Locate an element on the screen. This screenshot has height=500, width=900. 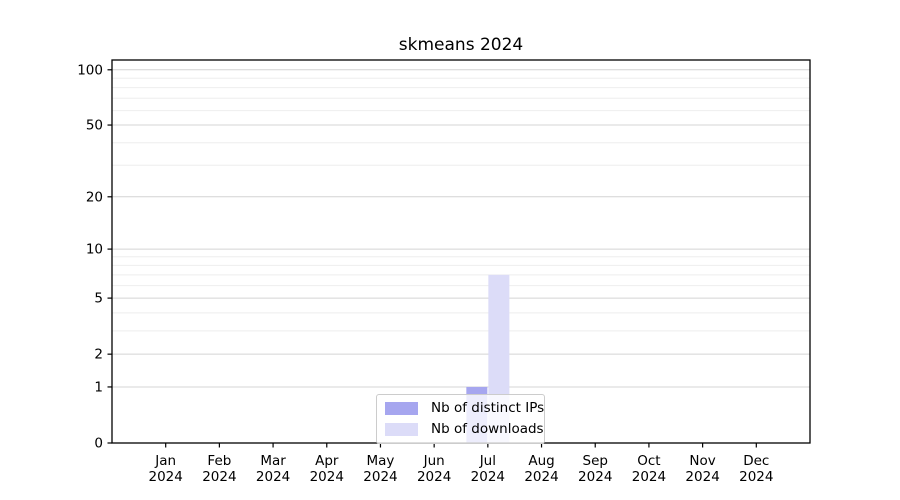
legend-item-distinct-ips: Nb of distinct IPs is located at coordinates (464, 408).